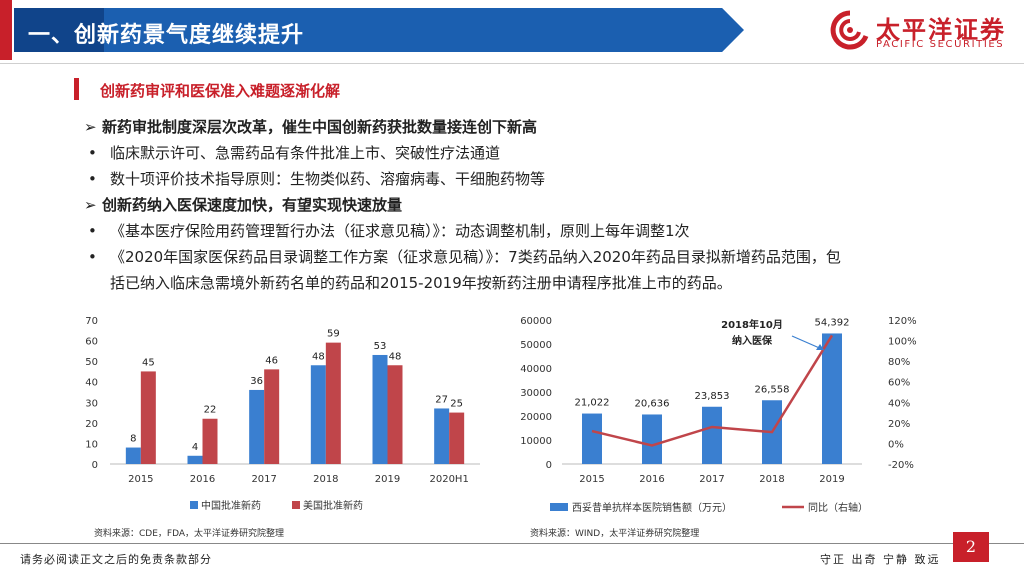 Image resolution: width=1024 pixels, height=576 pixels. Describe the element at coordinates (202, 479) in the screenshot. I see `x-tick-label: 2016` at that location.